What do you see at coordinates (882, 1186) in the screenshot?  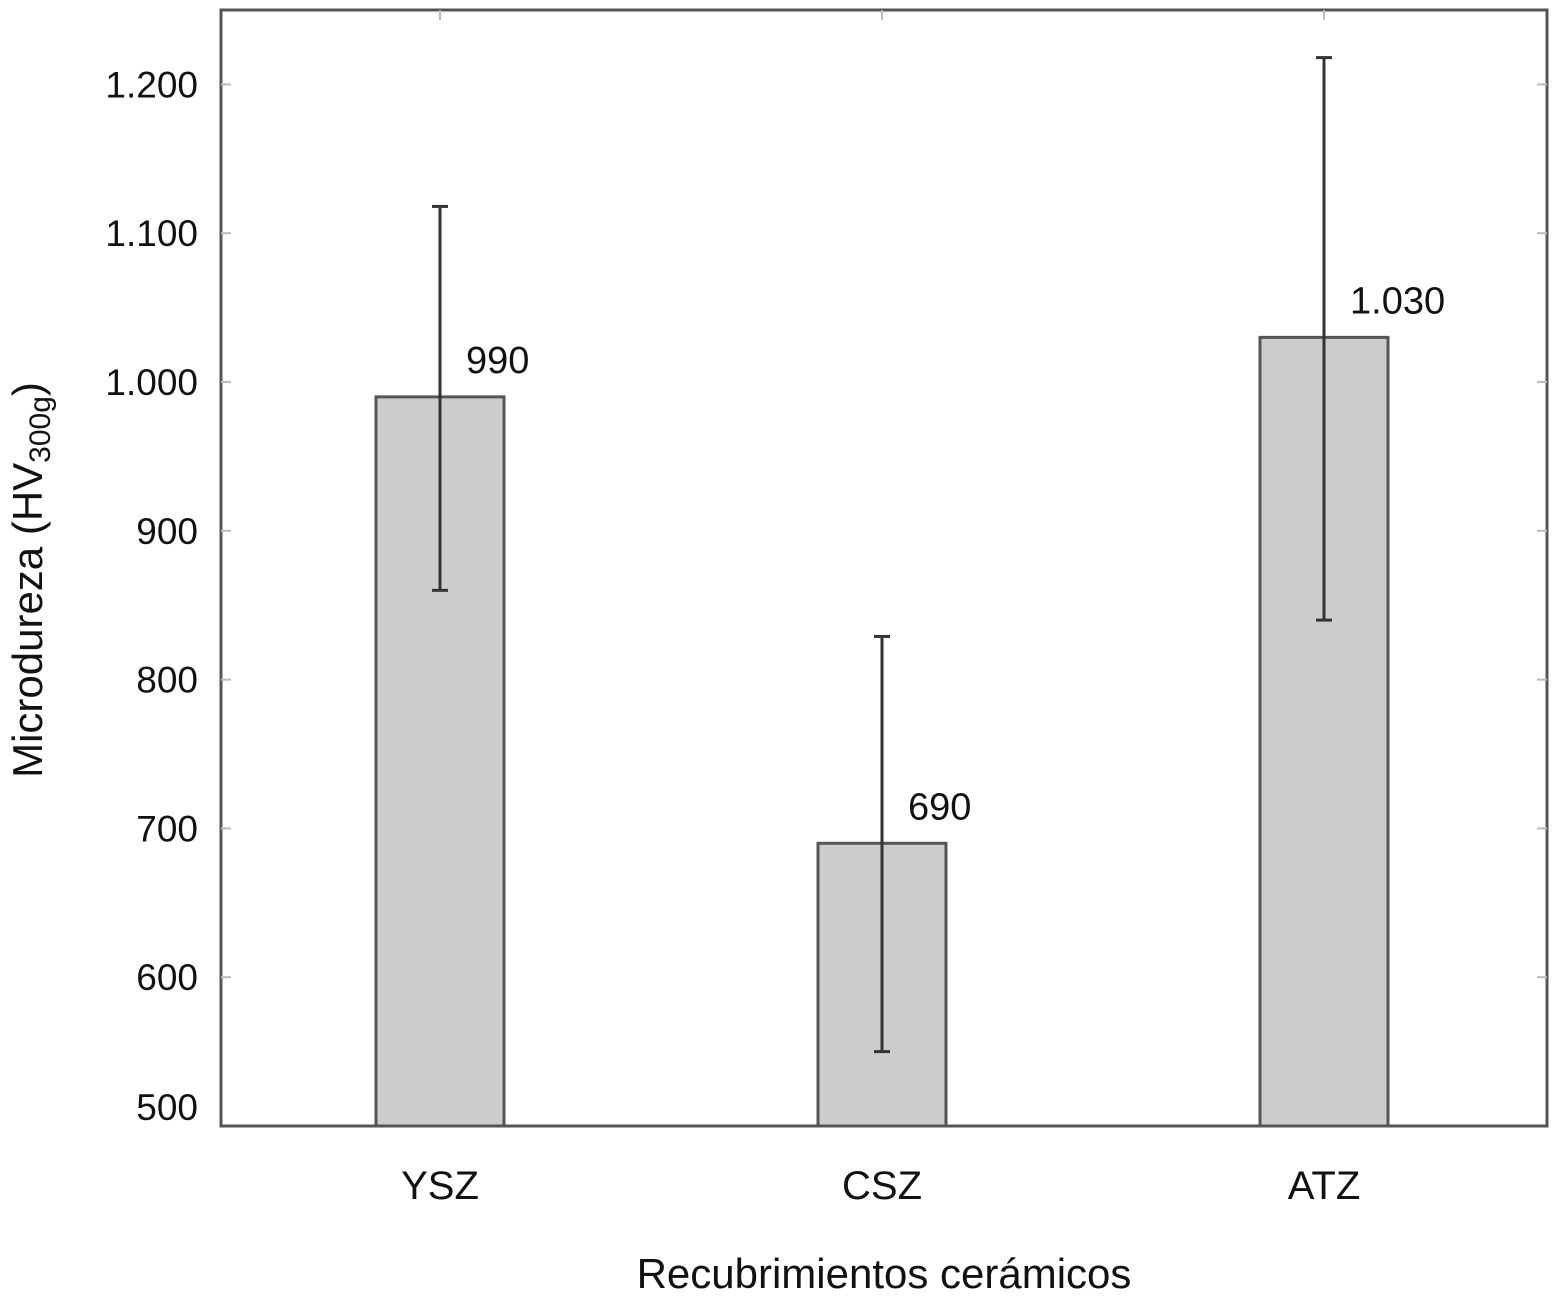 I see `x-tick-label: CSZ` at bounding box center [882, 1186].